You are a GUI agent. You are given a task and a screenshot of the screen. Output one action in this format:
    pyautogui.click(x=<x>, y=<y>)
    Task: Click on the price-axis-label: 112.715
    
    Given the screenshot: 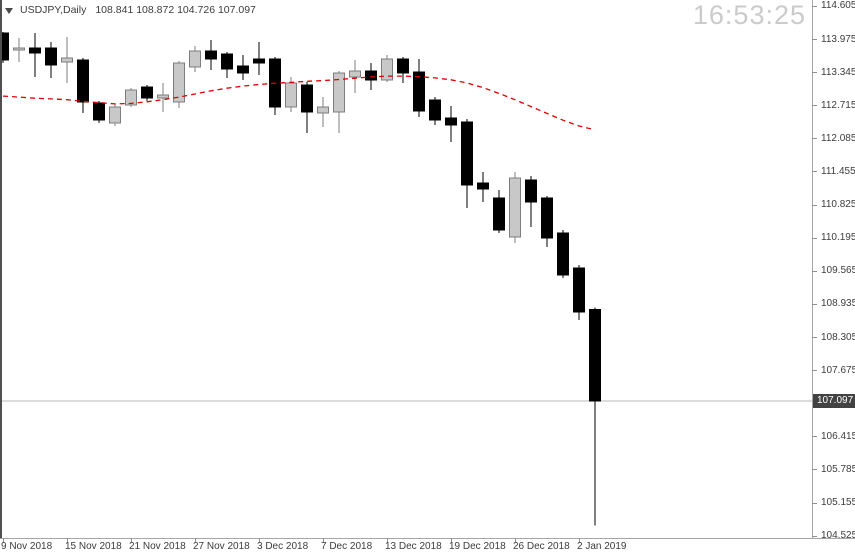 What is the action you would take?
    pyautogui.click(x=838, y=105)
    